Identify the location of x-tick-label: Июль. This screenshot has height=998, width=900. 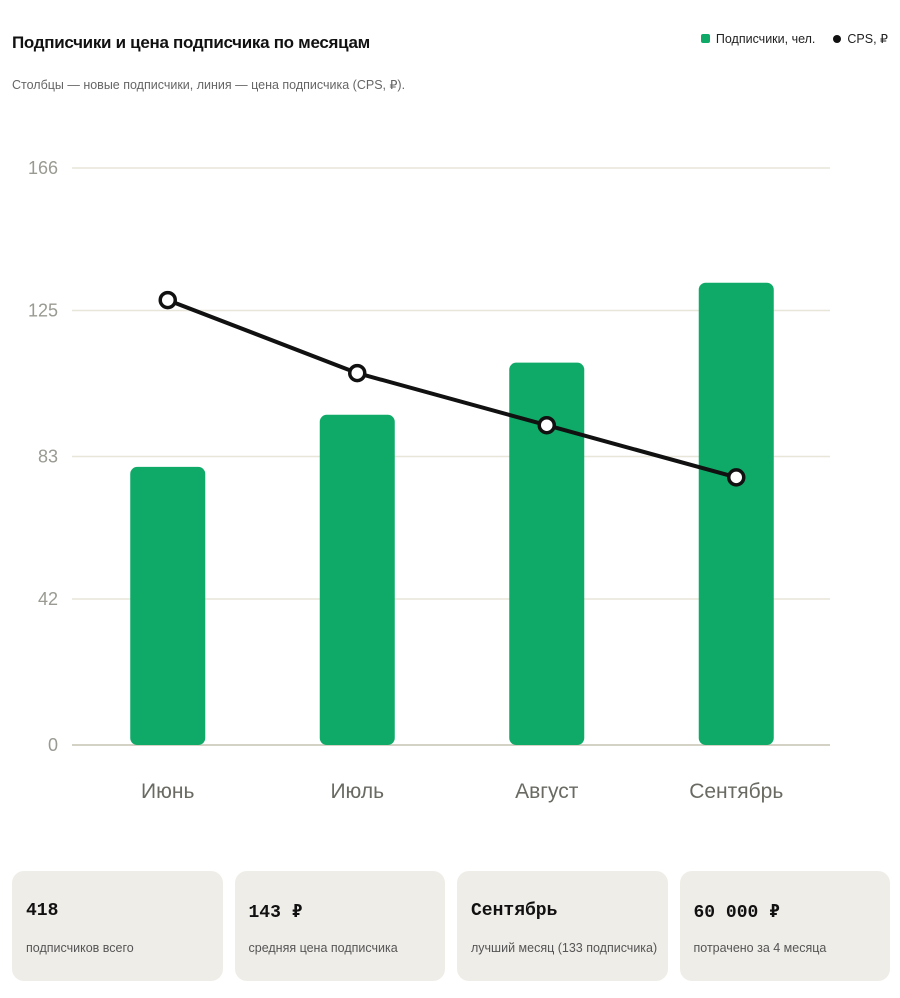
(357, 791).